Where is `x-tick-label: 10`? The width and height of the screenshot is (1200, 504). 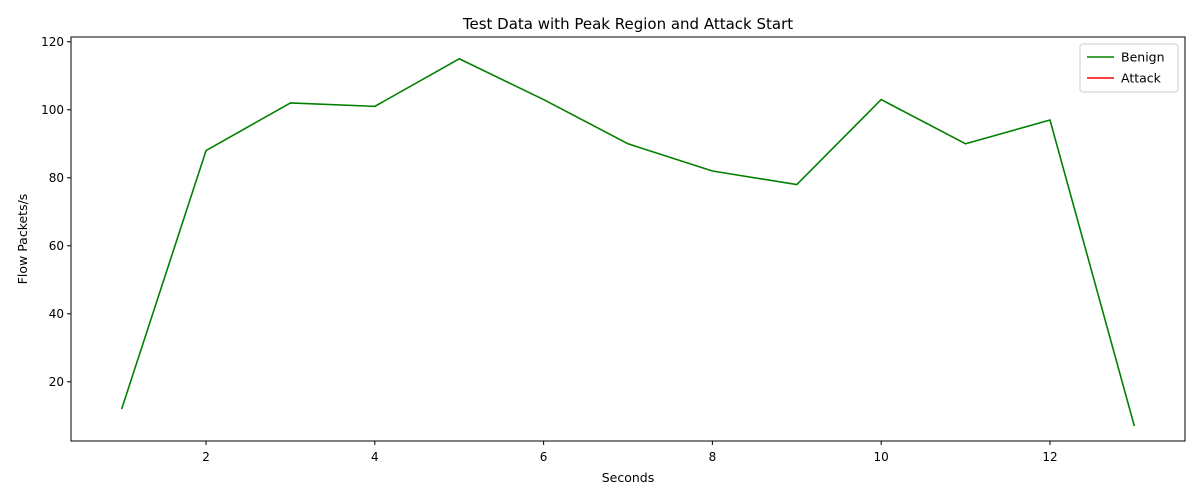 x-tick-label: 10 is located at coordinates (881, 457).